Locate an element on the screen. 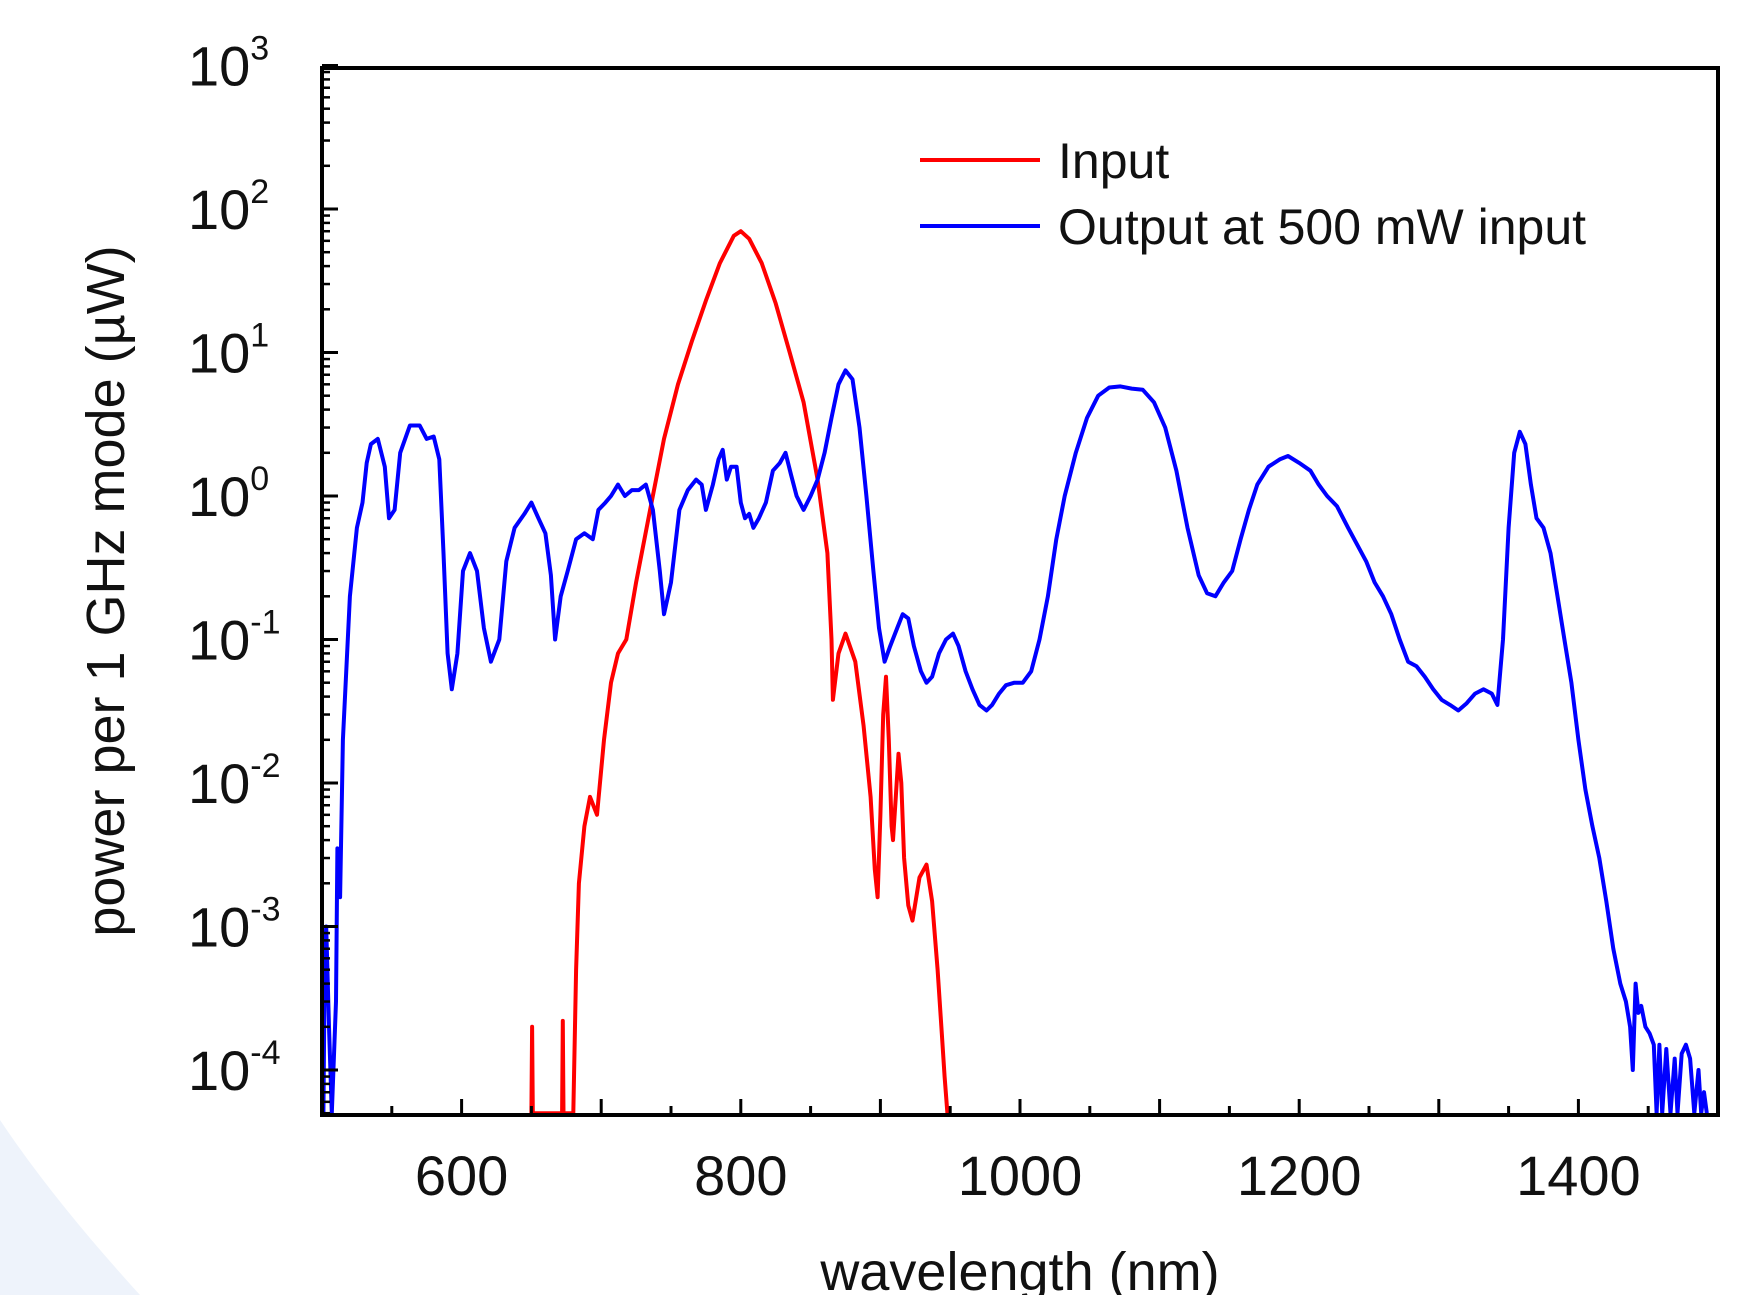 This screenshot has height=1295, width=1751. x-axis: 600 800 1000 1200 1400 is located at coordinates (1020, 1153).